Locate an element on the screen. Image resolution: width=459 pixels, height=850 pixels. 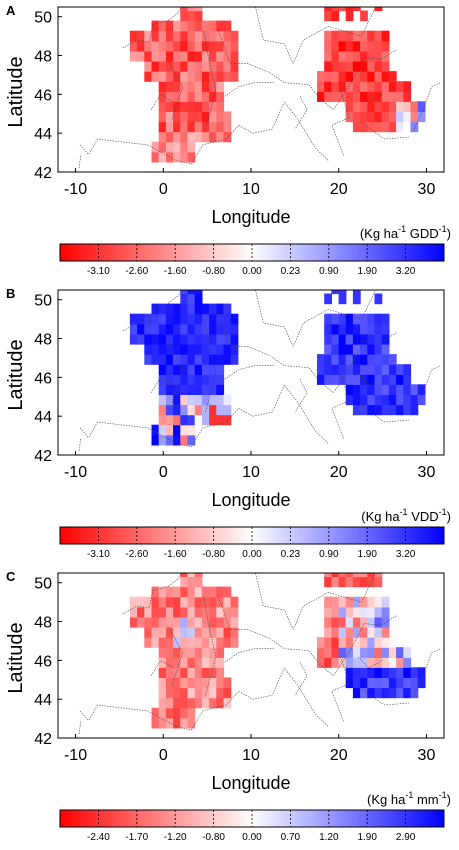
x-tick-label: 30 is located at coordinates (427, 755).